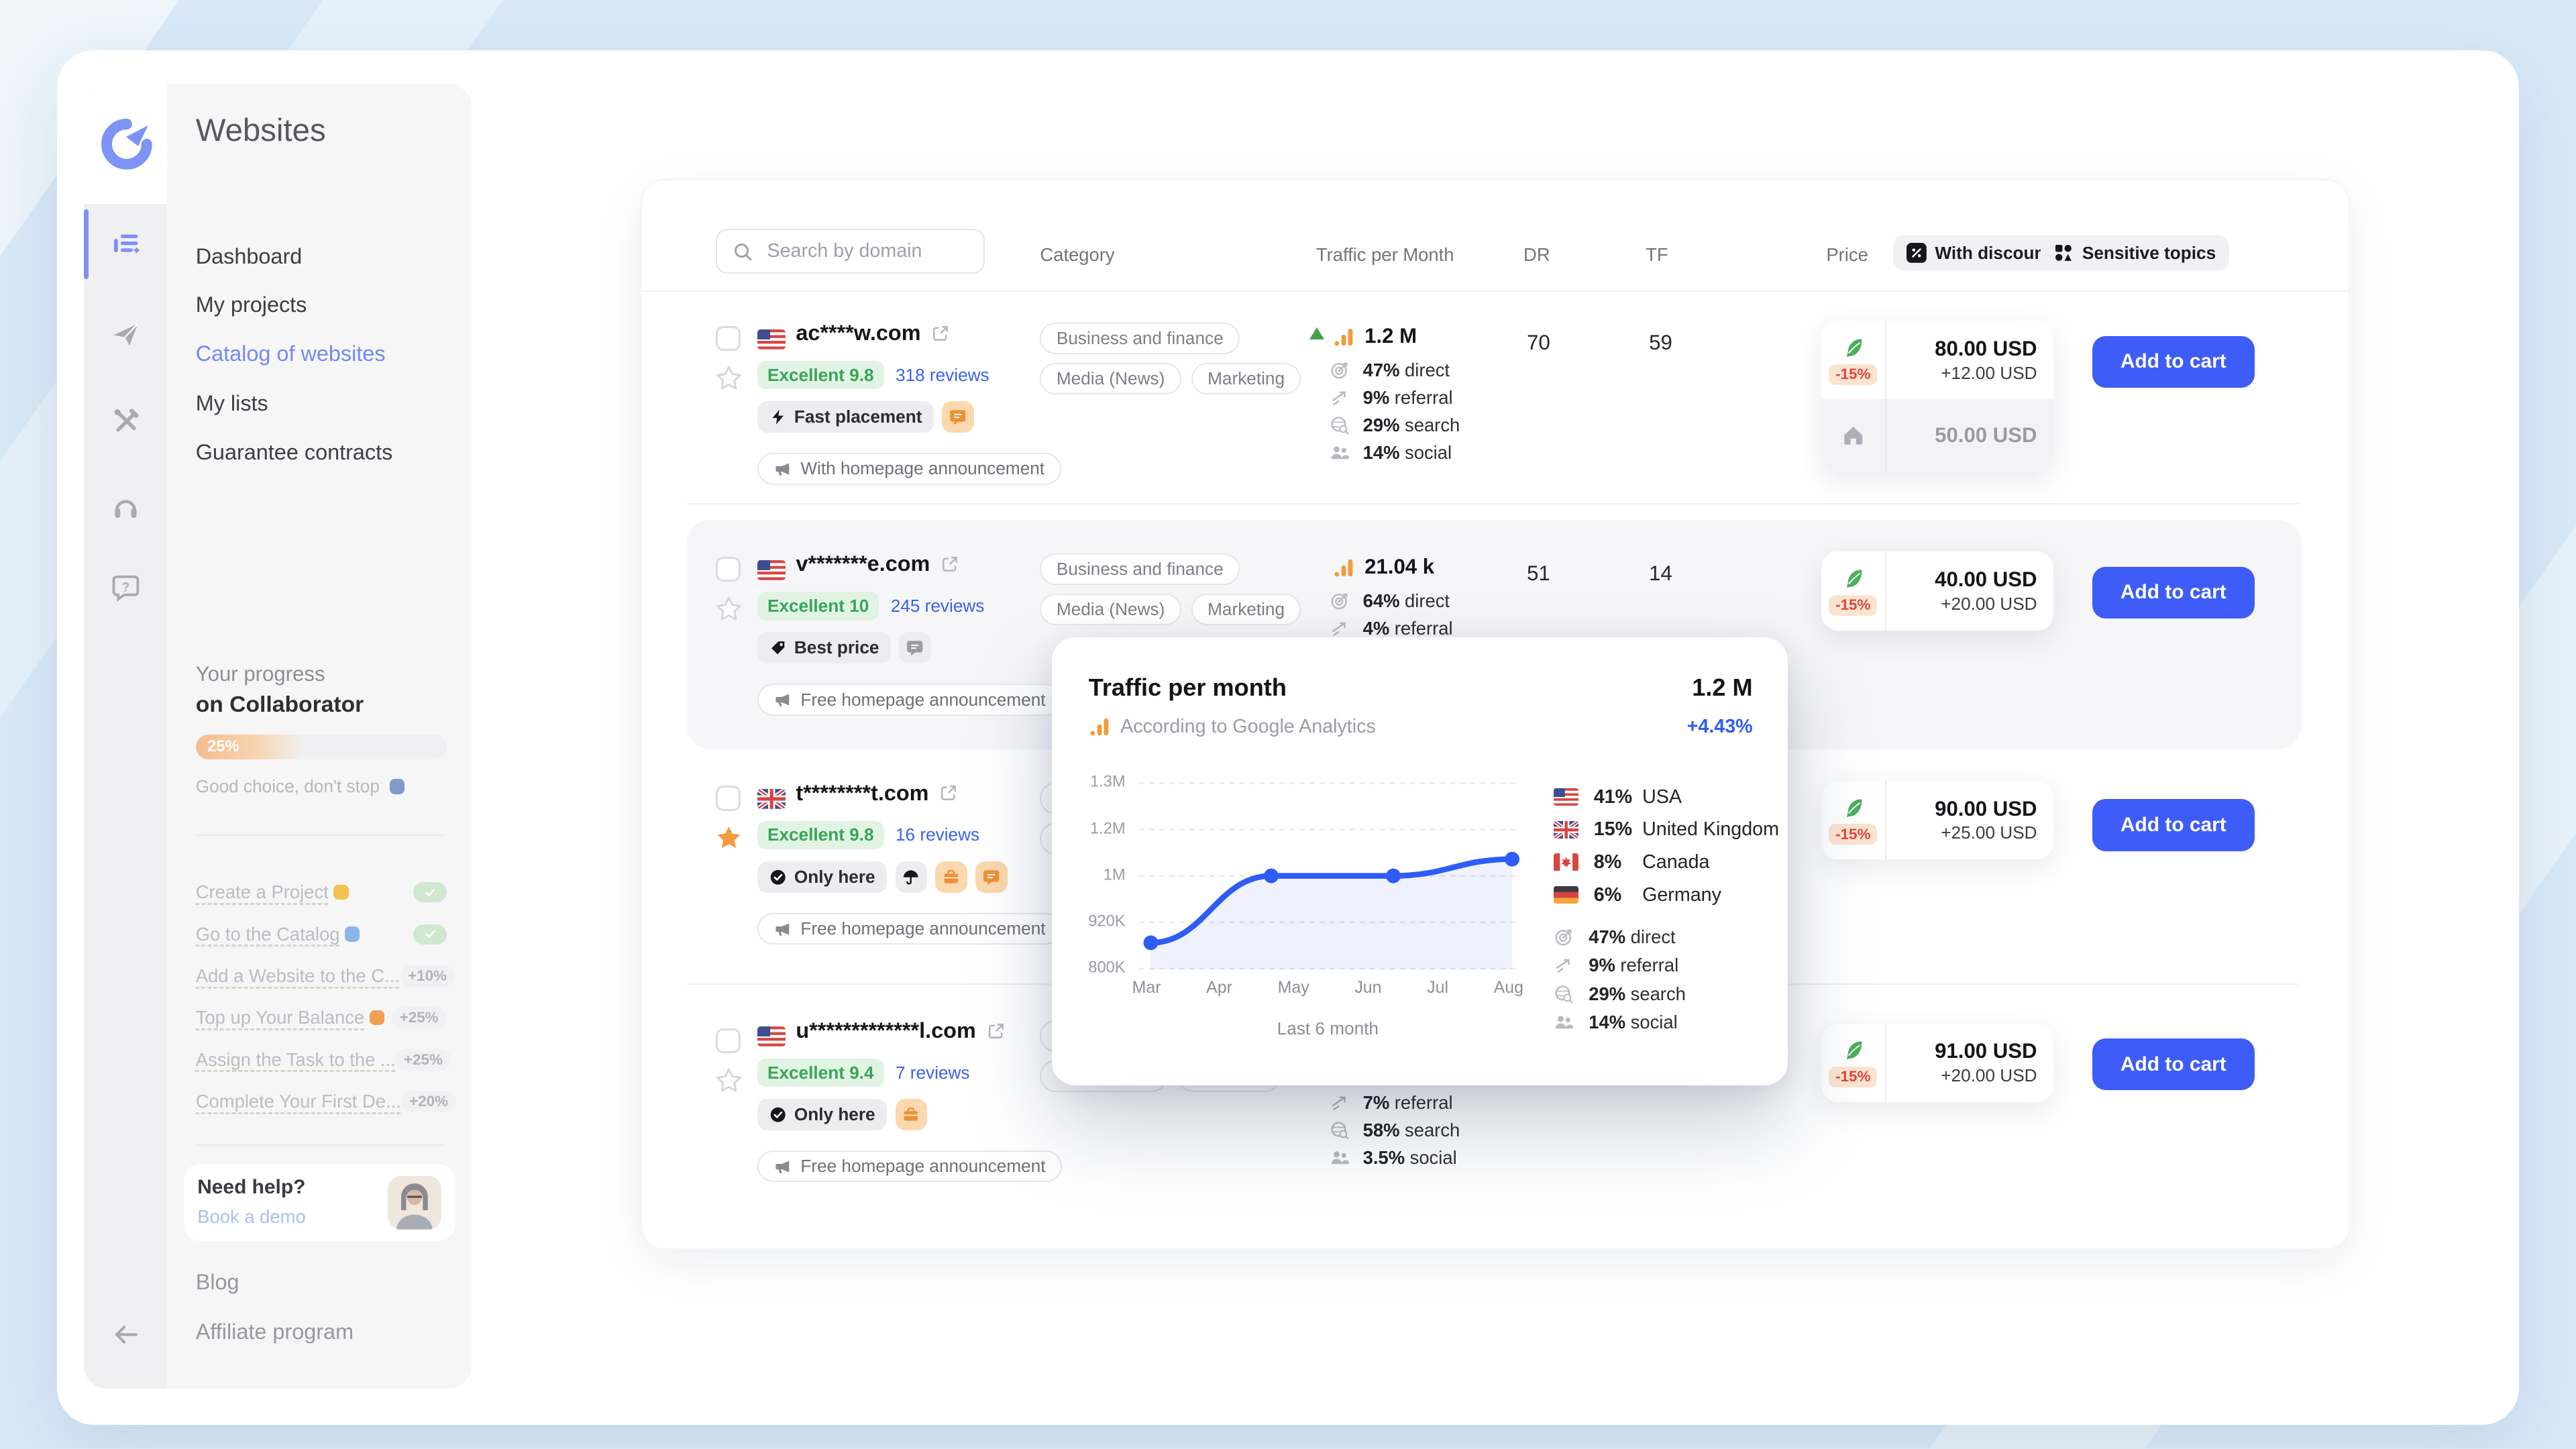 This screenshot has width=2576, height=1449. I want to click on dashboard-icon, so click(126, 244).